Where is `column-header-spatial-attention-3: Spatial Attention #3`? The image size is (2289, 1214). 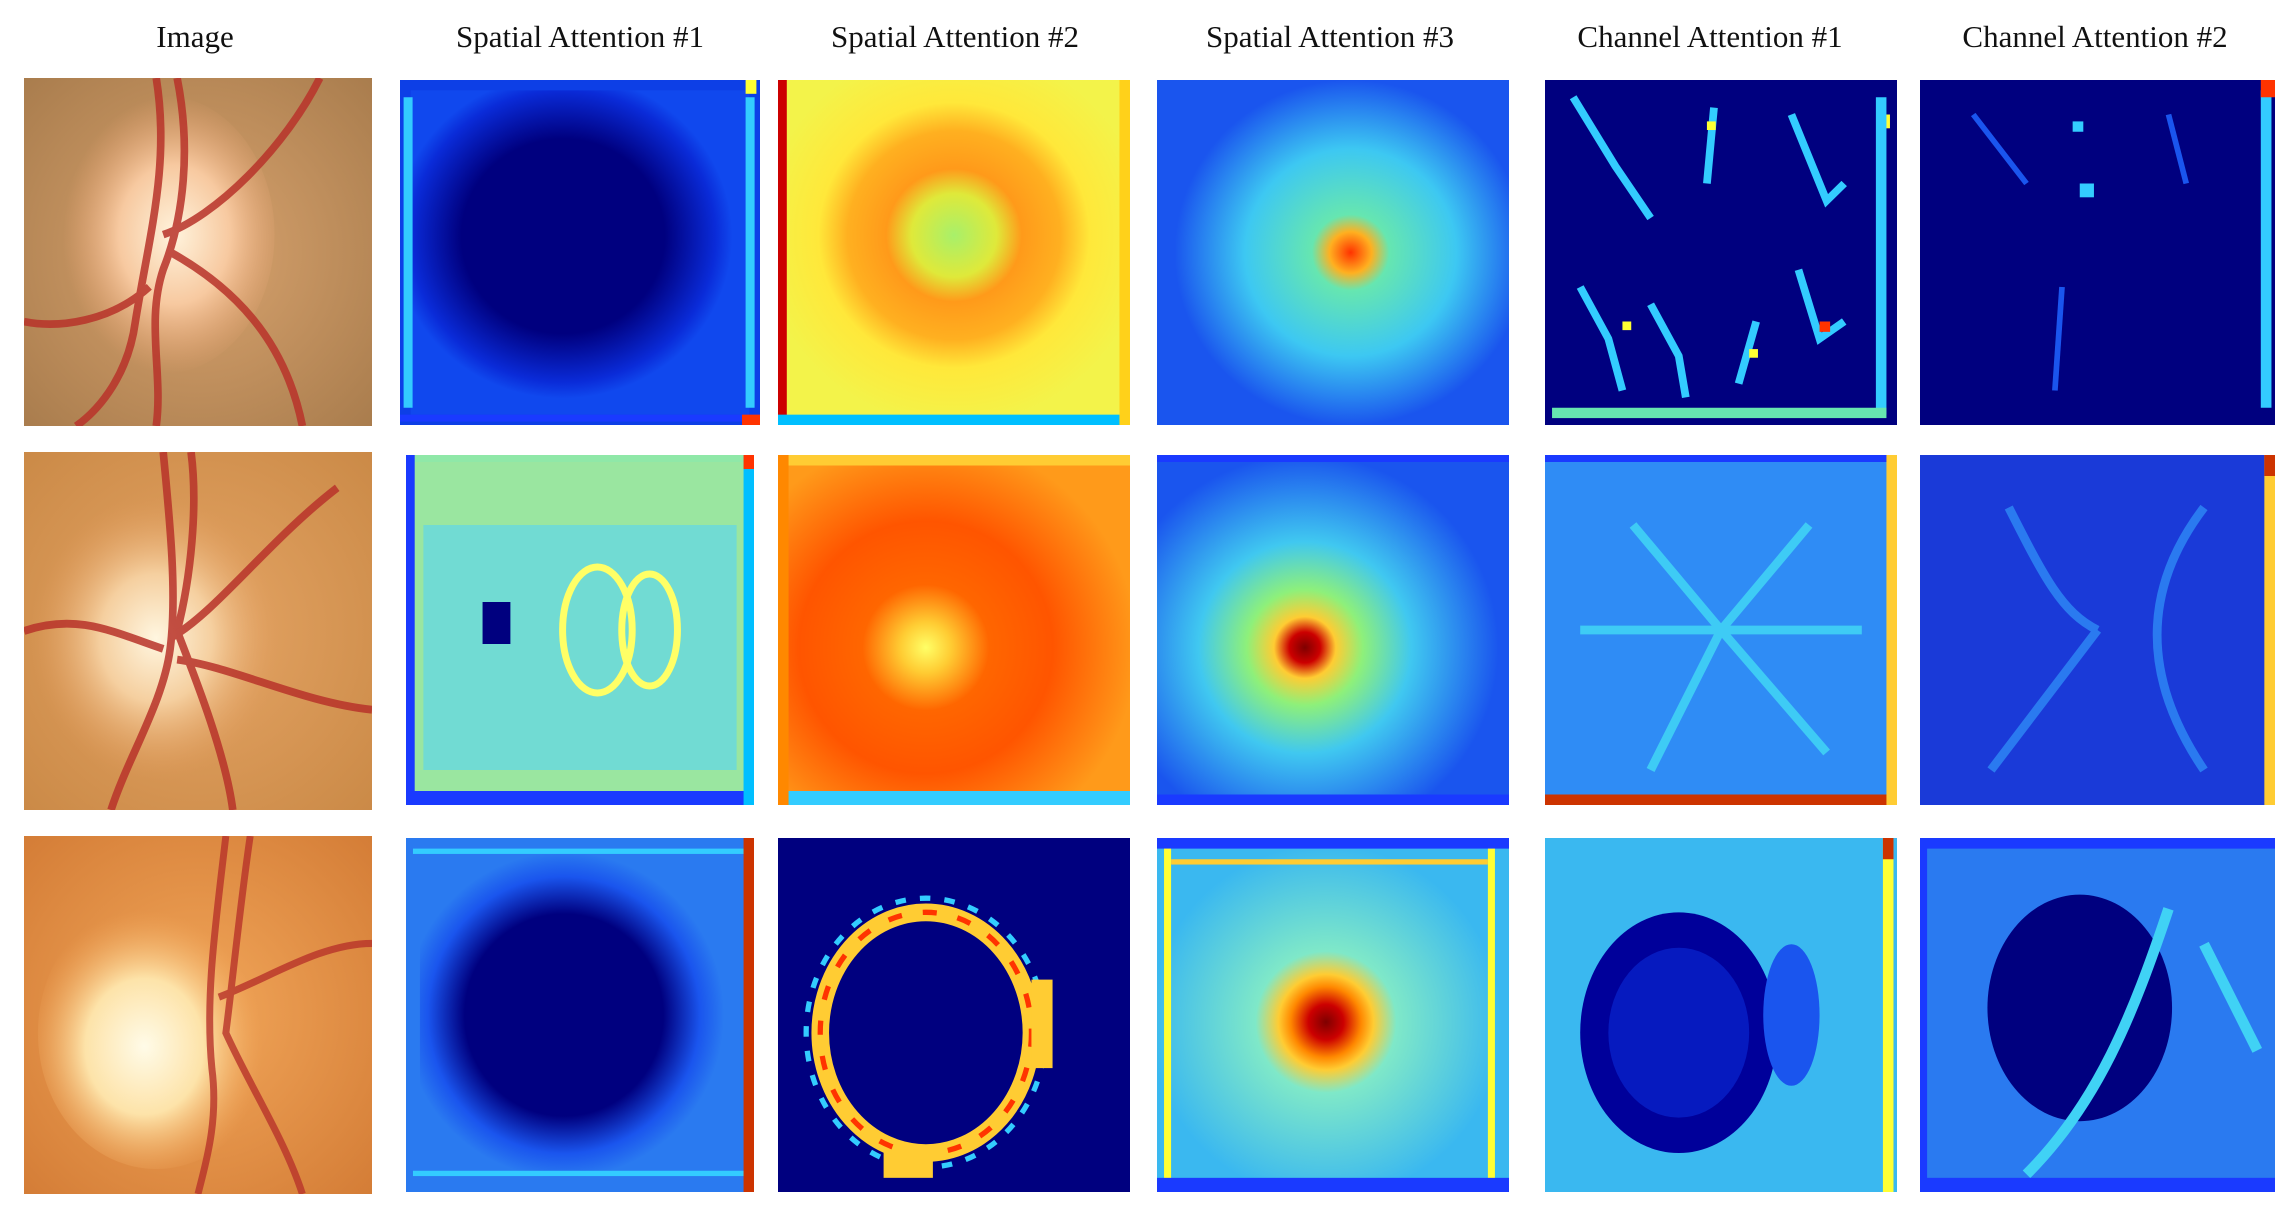
column-header-spatial-attention-3: Spatial Attention #3 is located at coordinates (1330, 36).